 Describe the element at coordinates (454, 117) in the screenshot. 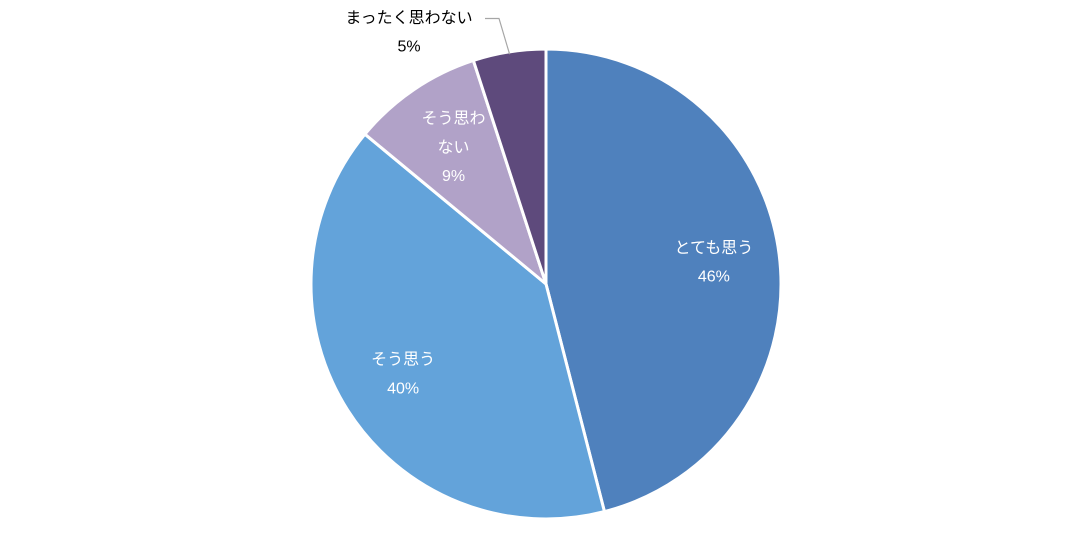

I see `slice-name-label: そう思わ` at that location.